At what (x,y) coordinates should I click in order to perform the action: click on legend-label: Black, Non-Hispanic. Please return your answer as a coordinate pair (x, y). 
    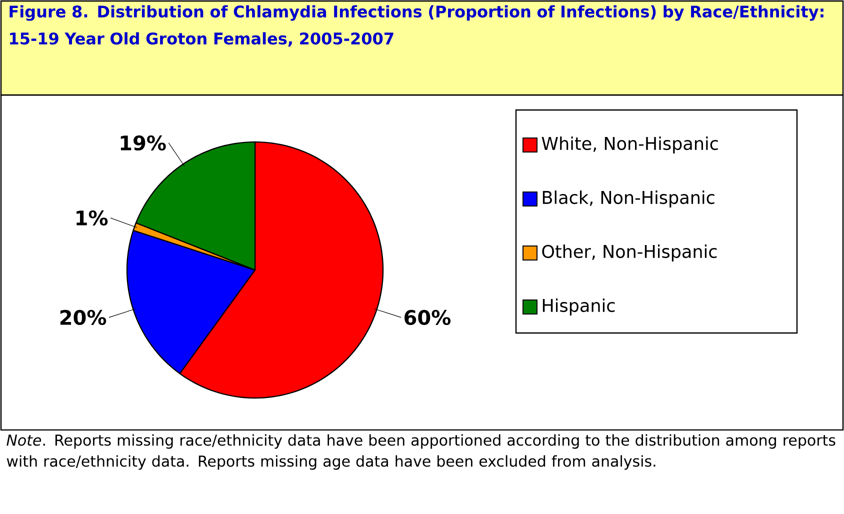
    Looking at the image, I should click on (628, 199).